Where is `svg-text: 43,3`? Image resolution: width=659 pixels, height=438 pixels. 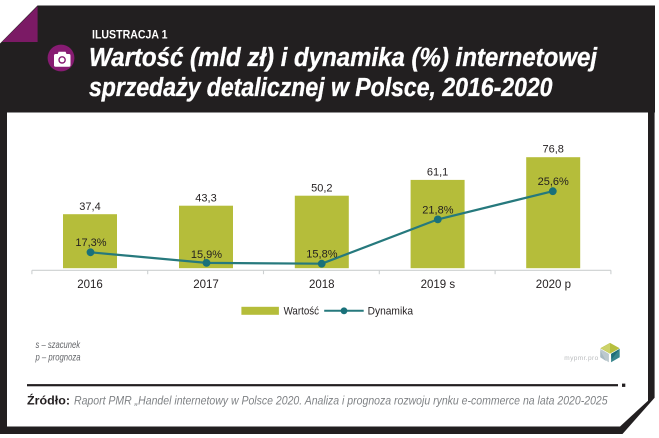 svg-text: 43,3 is located at coordinates (205, 199).